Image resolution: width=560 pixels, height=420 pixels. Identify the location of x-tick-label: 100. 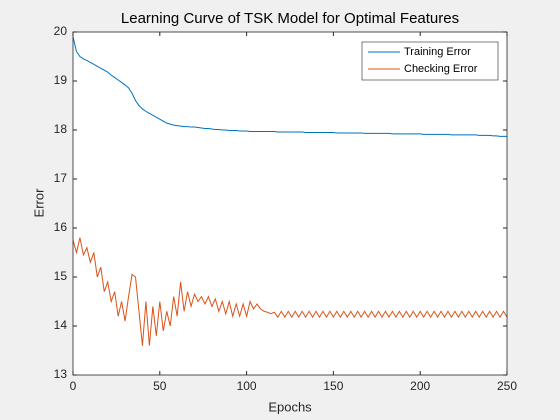
(247, 386).